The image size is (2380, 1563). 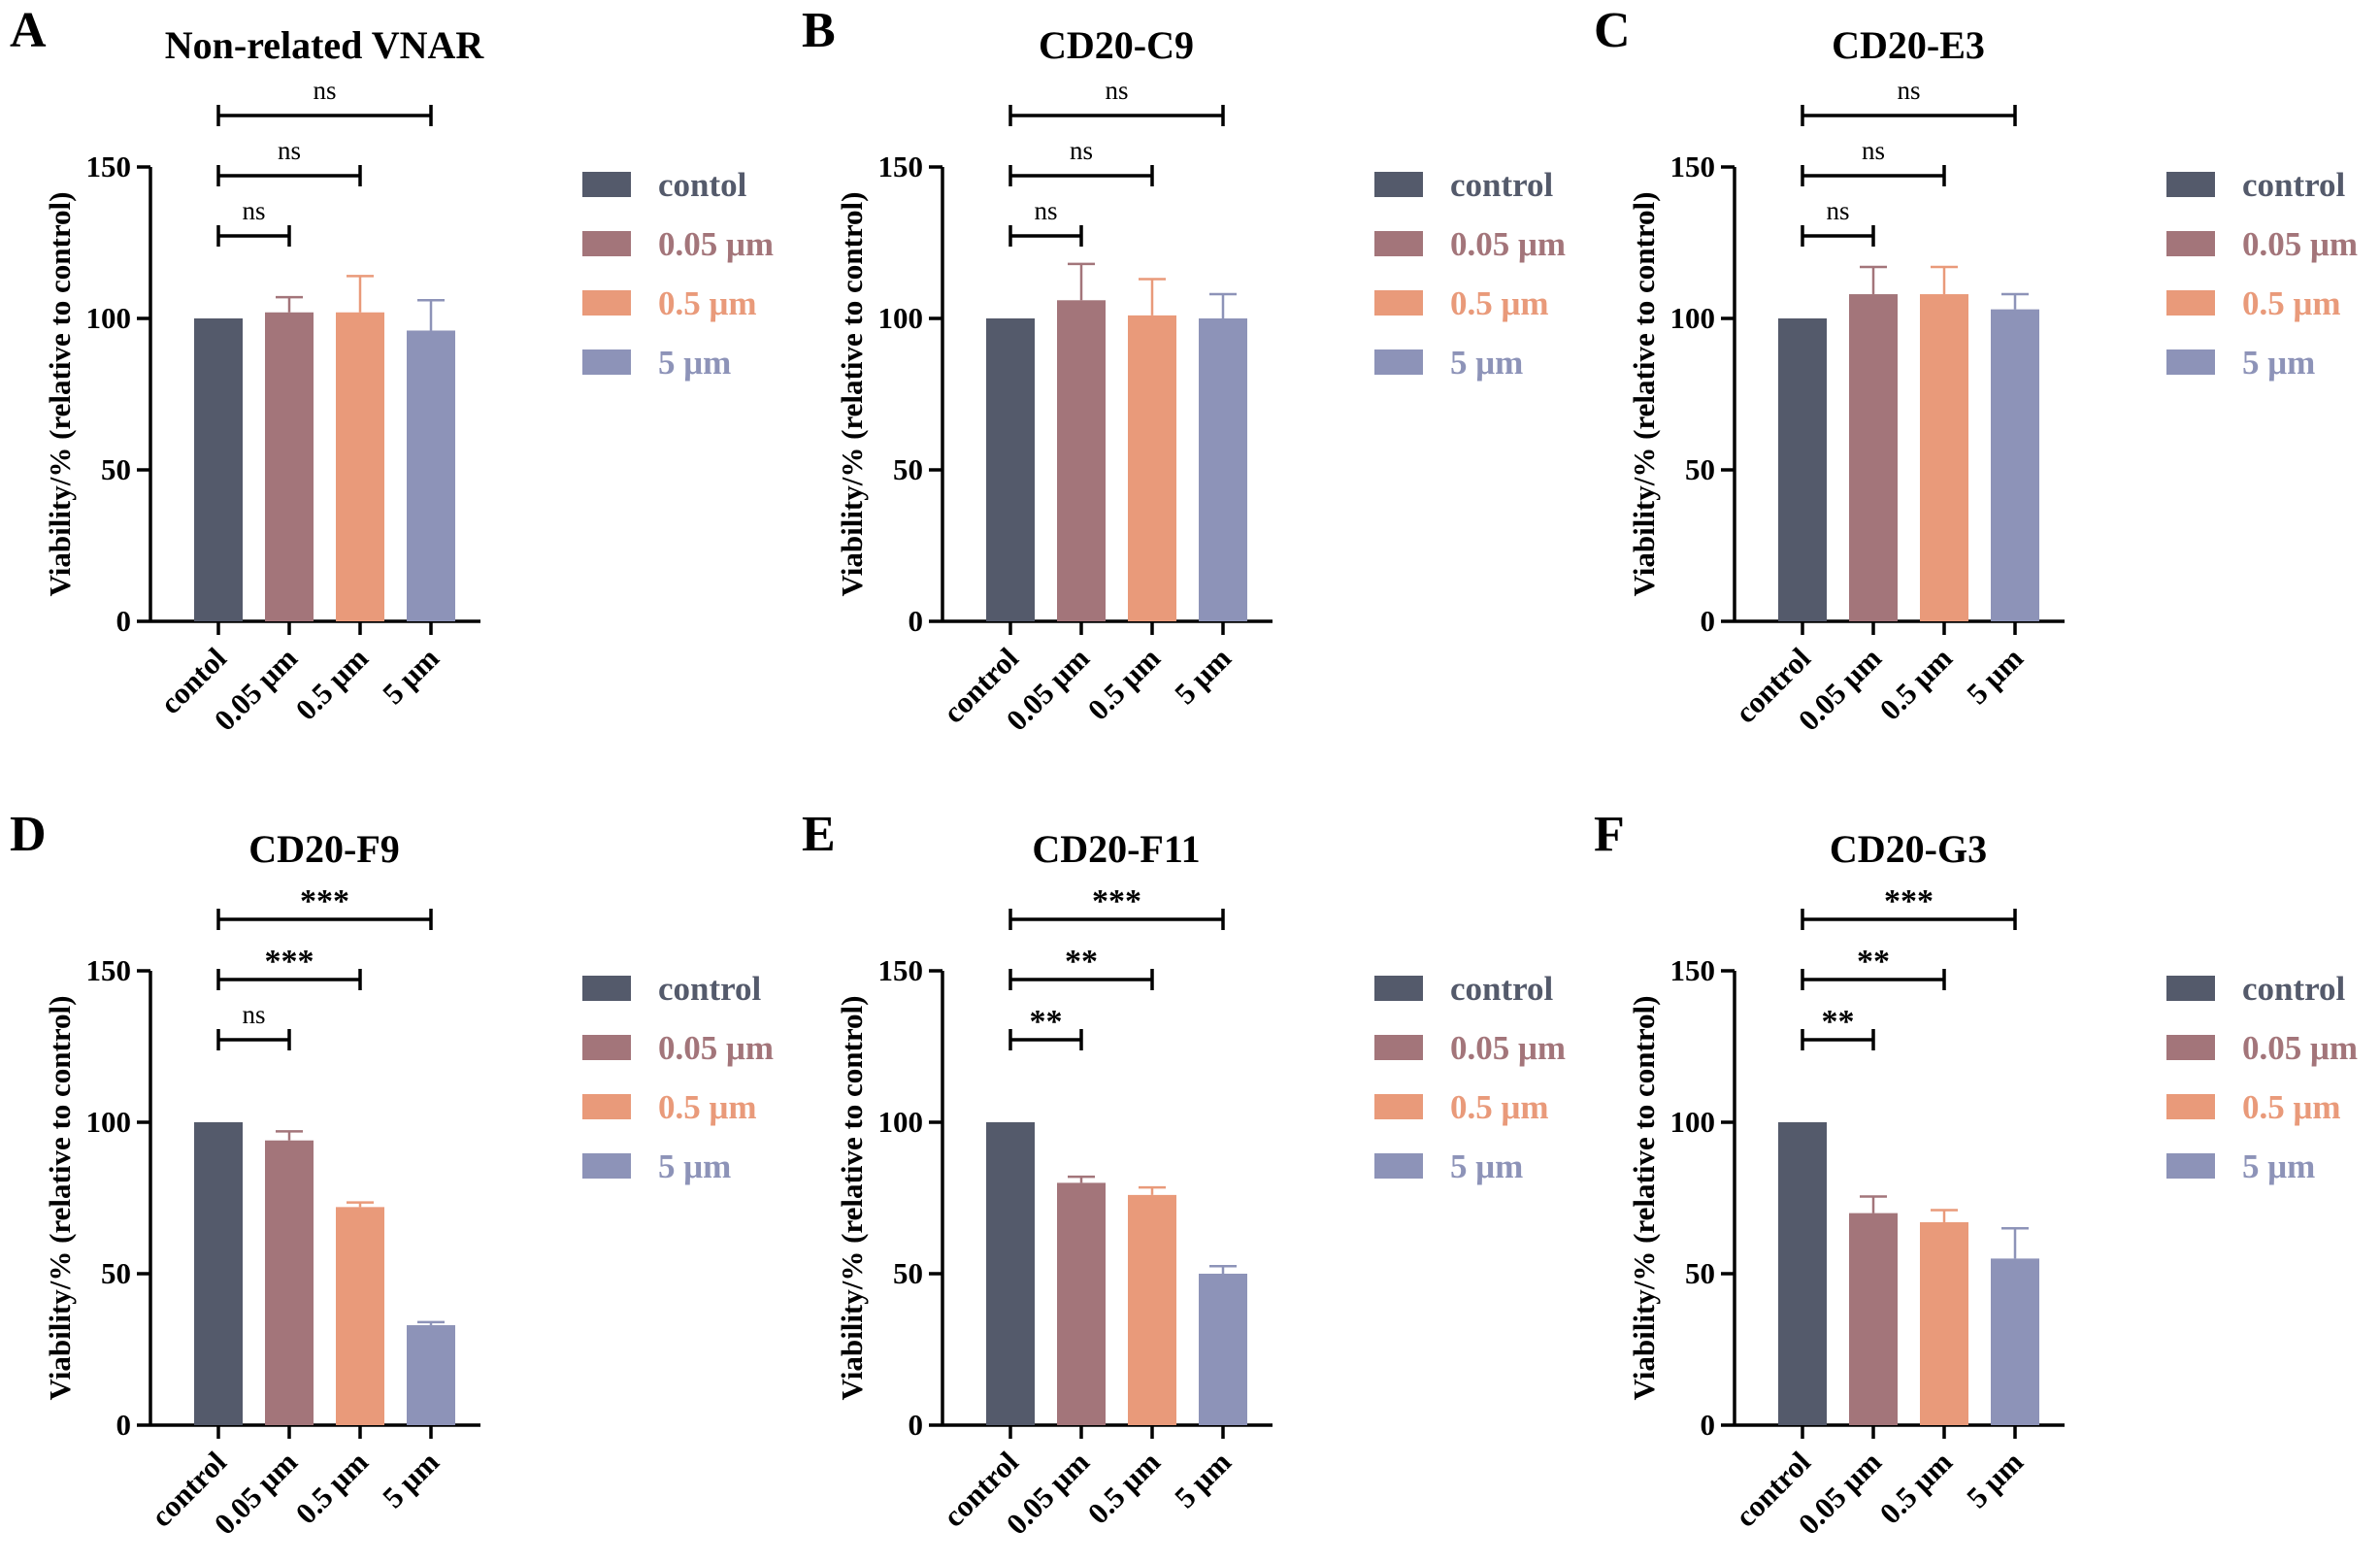 What do you see at coordinates (1116, 45) in the screenshot?
I see `chart-title: CD20-C9` at bounding box center [1116, 45].